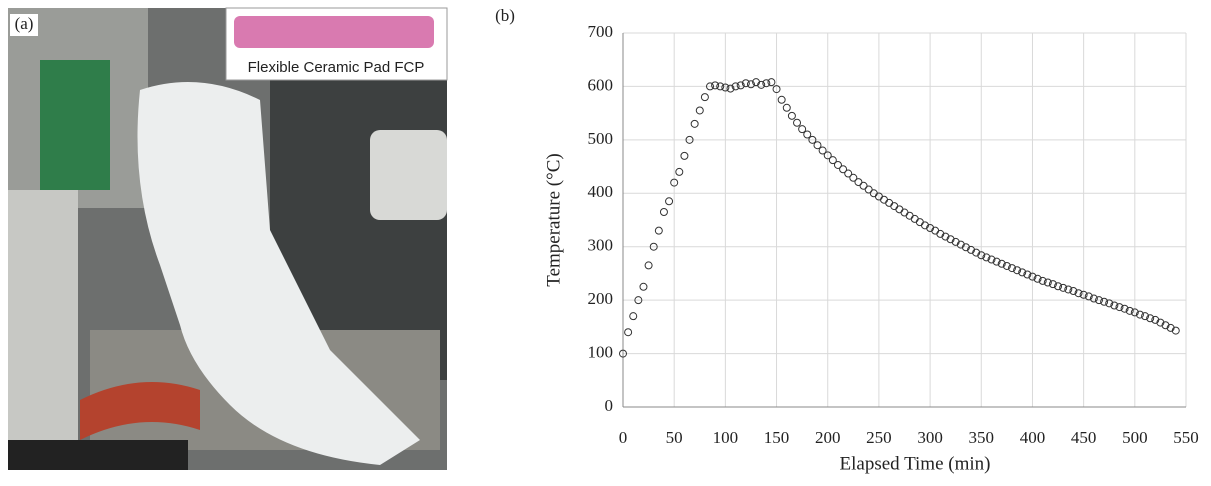  Describe the element at coordinates (336, 67) in the screenshot. I see `inset-caption: Flexible Ceramic Pad FCP` at that location.